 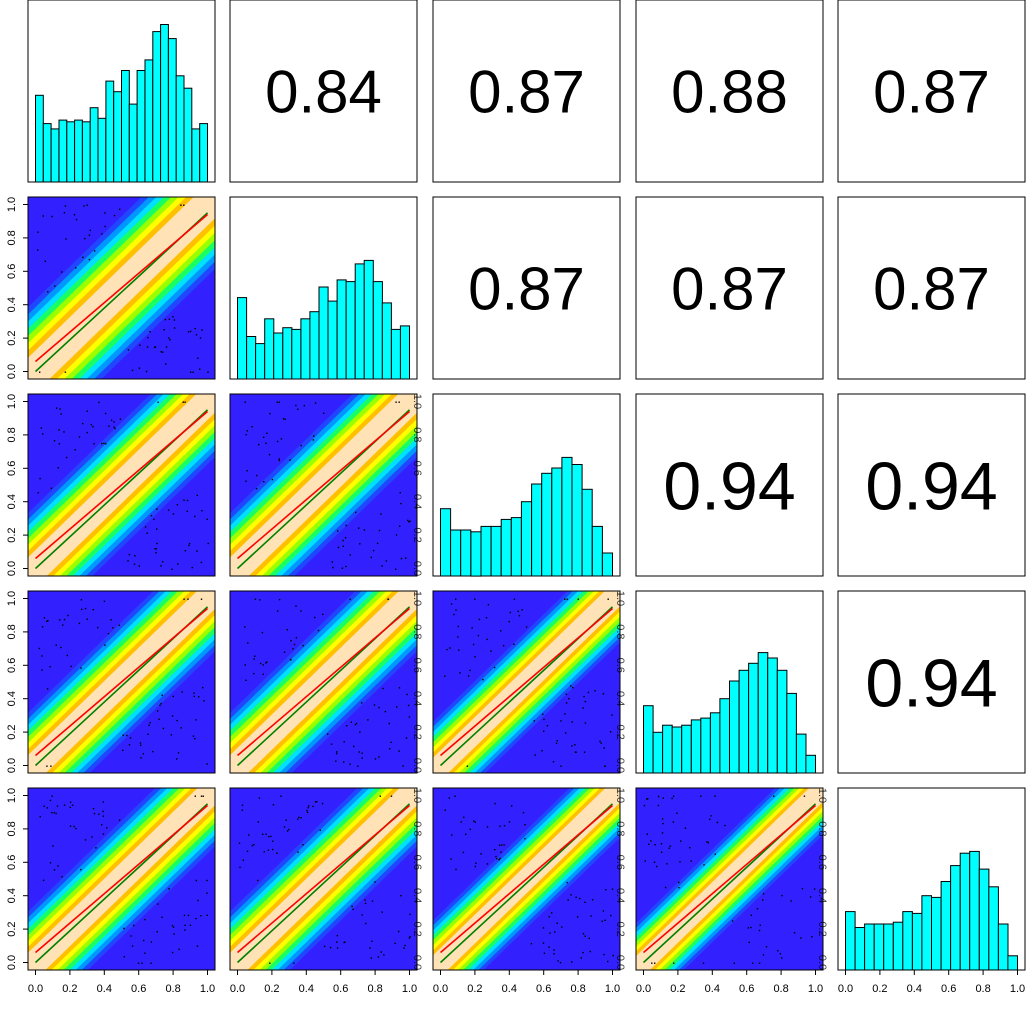 I want to click on inner-tick-label: 0.0, so click(x=417, y=765).